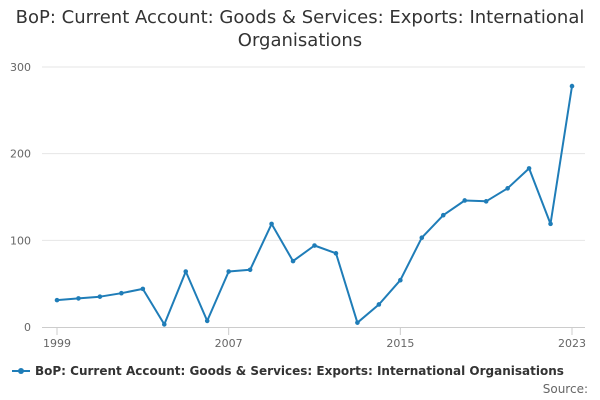  What do you see at coordinates (21, 371) in the screenshot?
I see `legend-swatch` at bounding box center [21, 371].